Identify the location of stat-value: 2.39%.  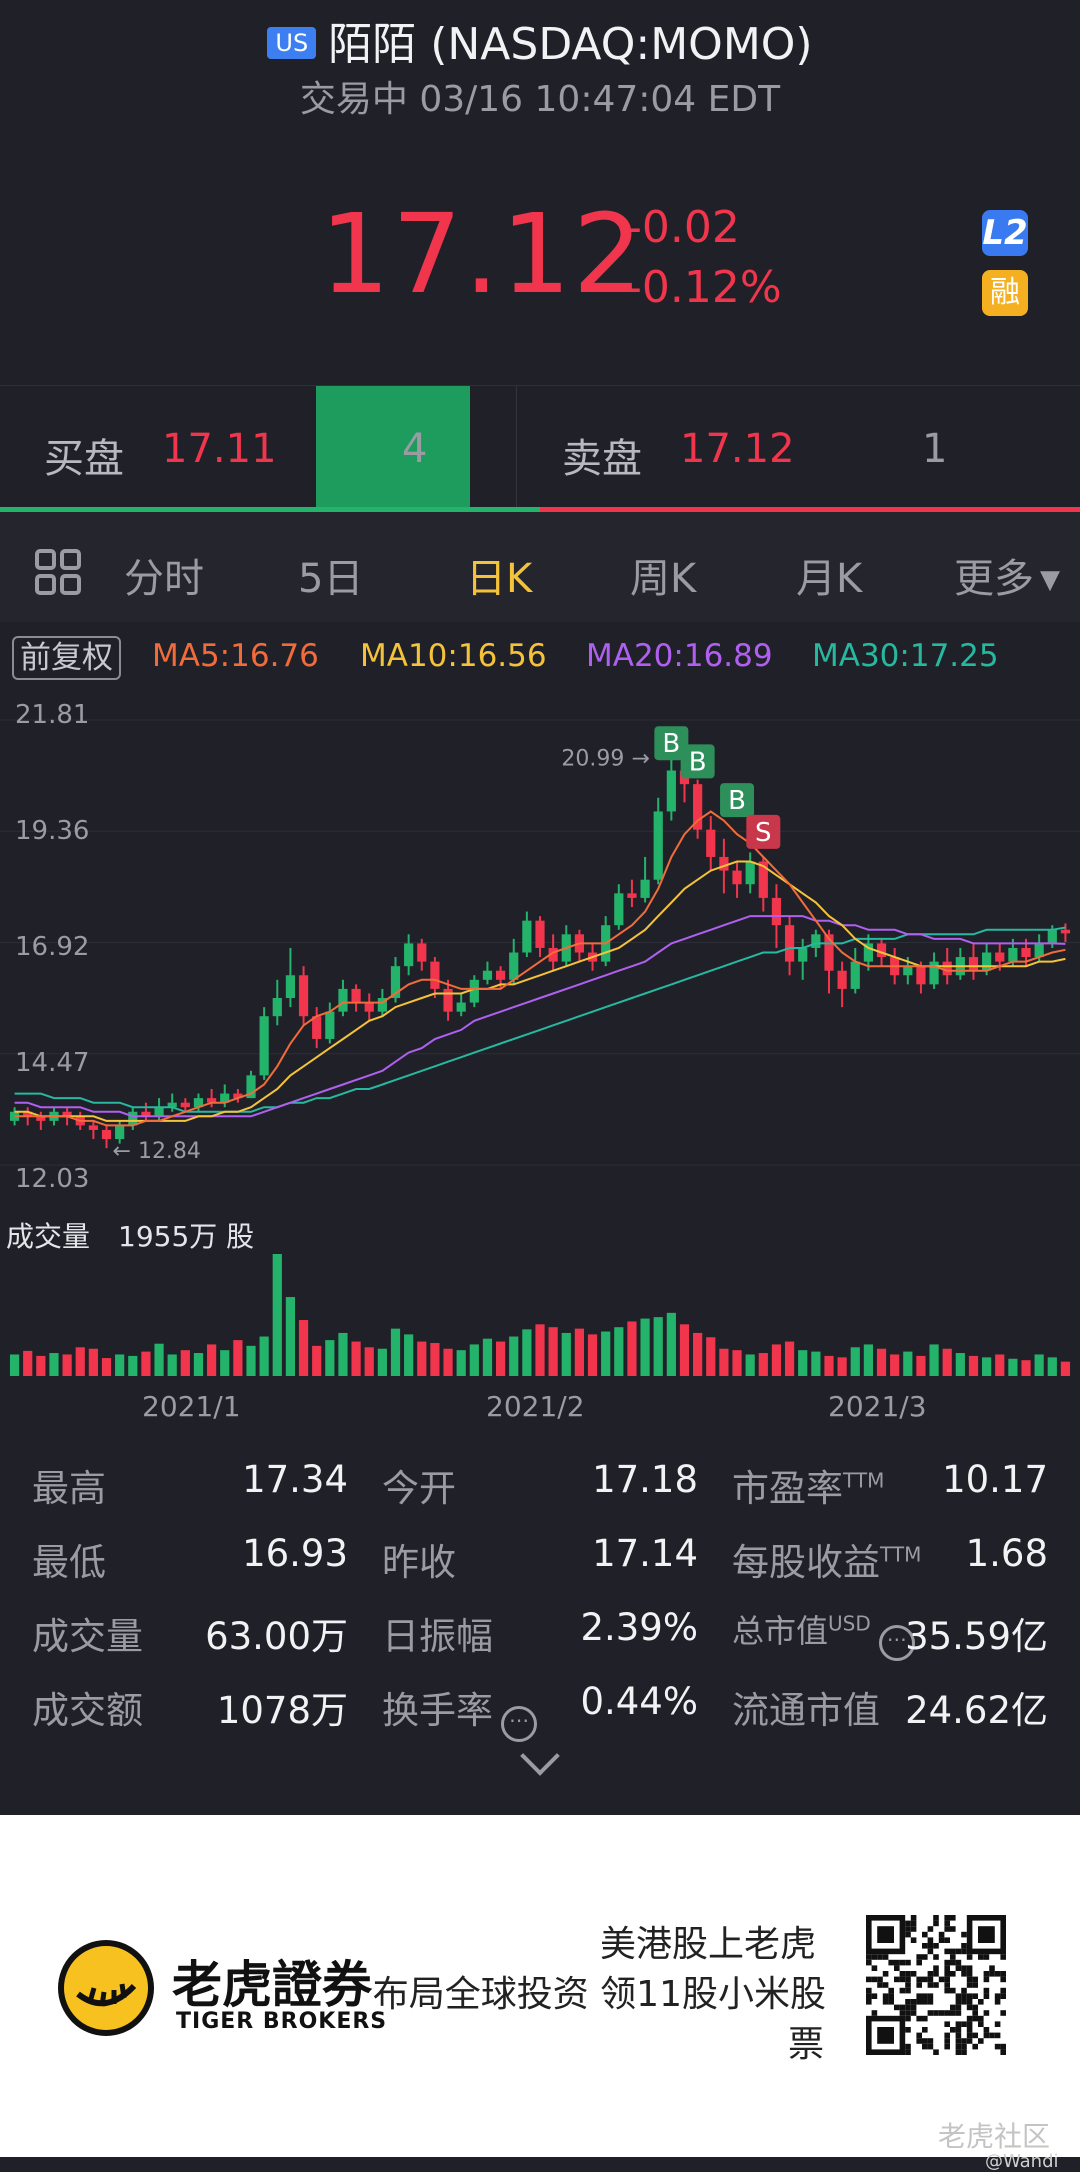
(639, 1627).